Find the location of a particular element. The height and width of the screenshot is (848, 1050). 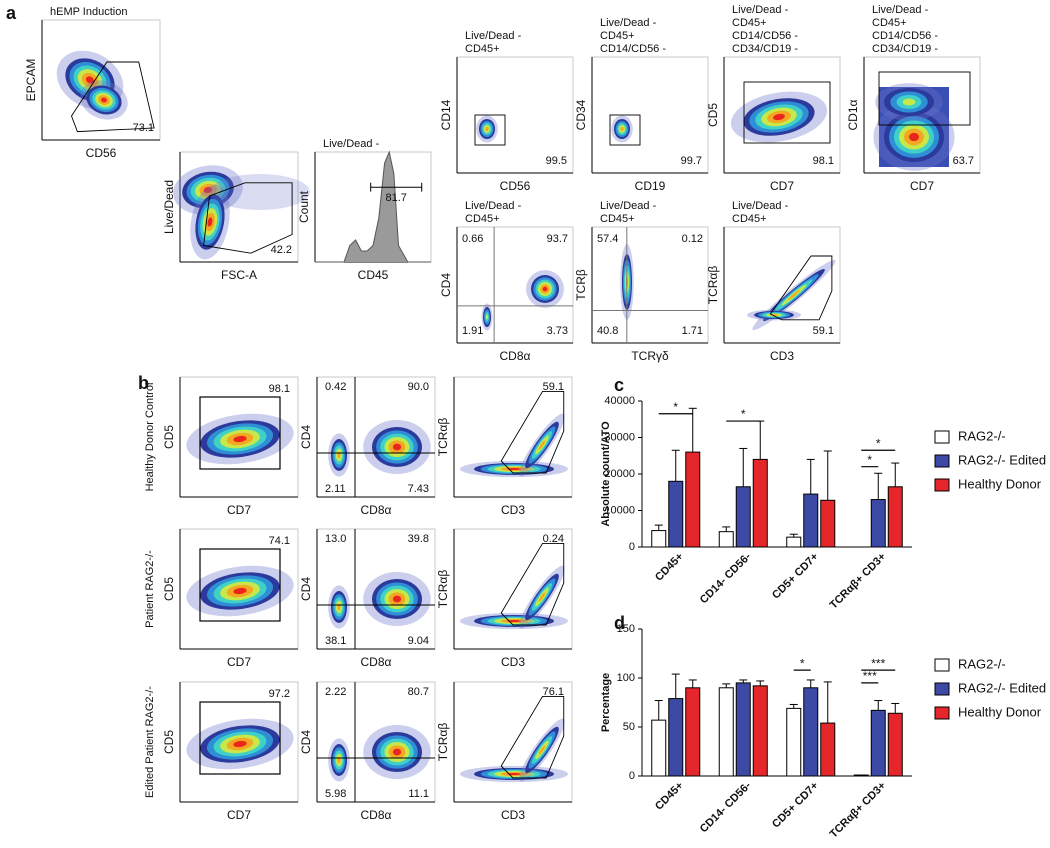

gate-value: 90.0 is located at coordinates (418, 387).